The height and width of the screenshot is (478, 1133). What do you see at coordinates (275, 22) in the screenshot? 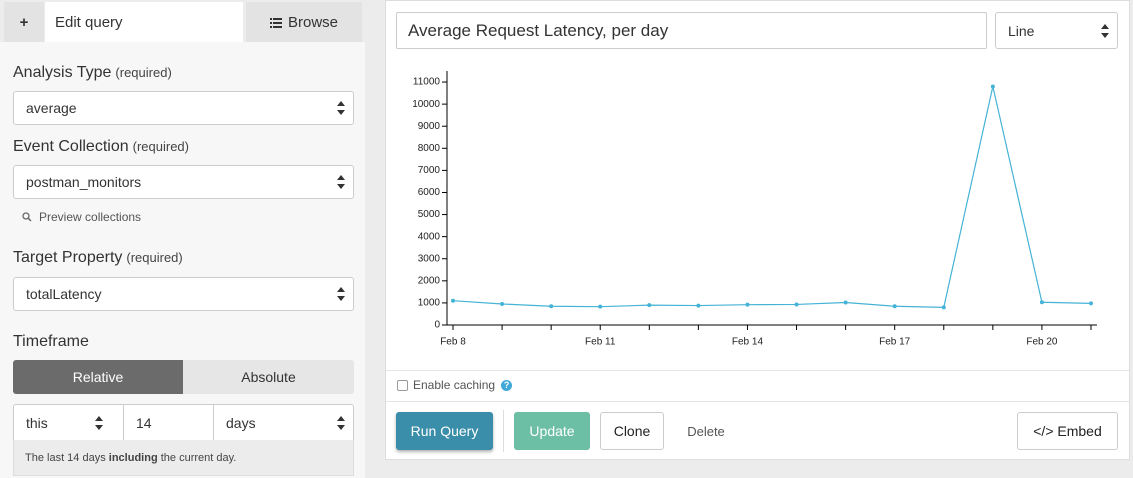
I see `list-icon` at bounding box center [275, 22].